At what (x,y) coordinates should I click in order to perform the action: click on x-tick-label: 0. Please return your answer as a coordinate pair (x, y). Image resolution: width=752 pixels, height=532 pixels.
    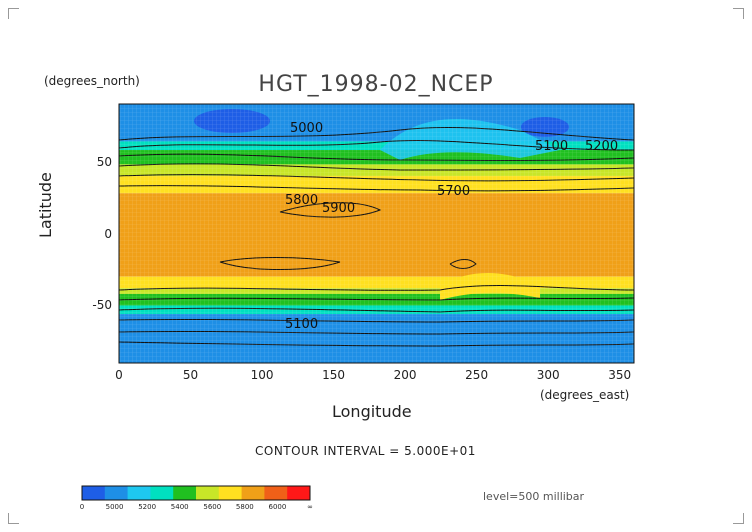
    Looking at the image, I should click on (119, 375).